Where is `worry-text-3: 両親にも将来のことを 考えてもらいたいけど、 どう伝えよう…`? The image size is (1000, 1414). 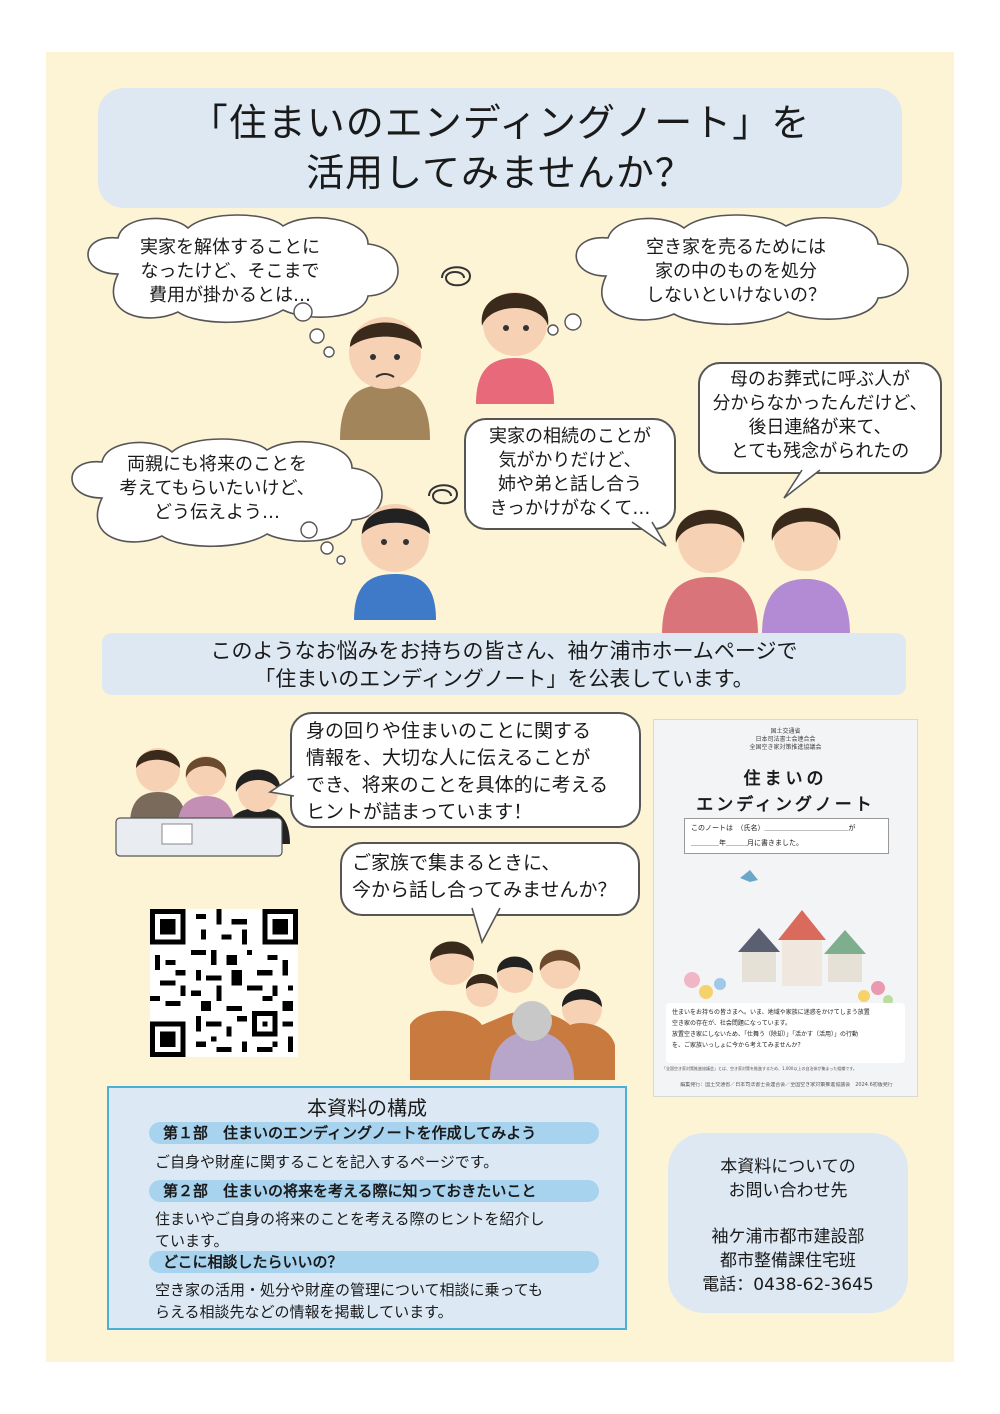 worry-text-3: 両親にも将来のことを 考えてもらいたいけど、 どう伝えよう… is located at coordinates (217, 488).